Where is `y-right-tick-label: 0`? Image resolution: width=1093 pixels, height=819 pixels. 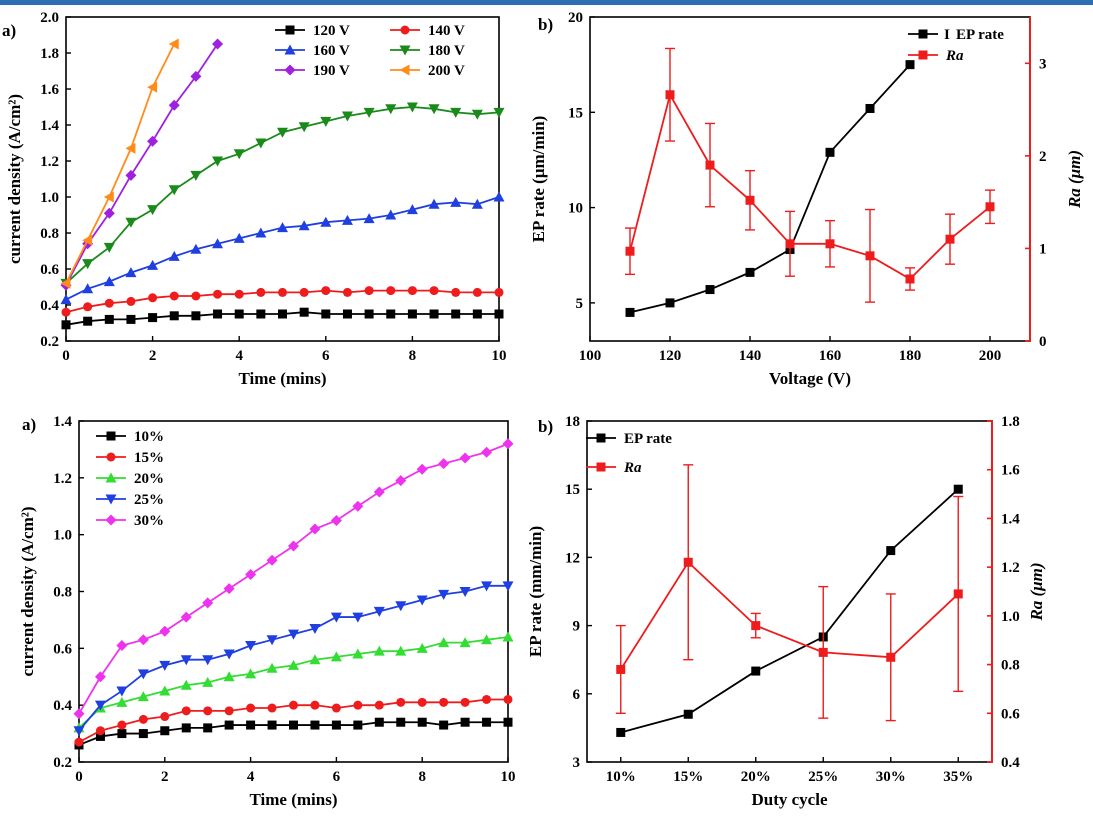
y-right-tick-label: 0 is located at coordinates (1043, 342).